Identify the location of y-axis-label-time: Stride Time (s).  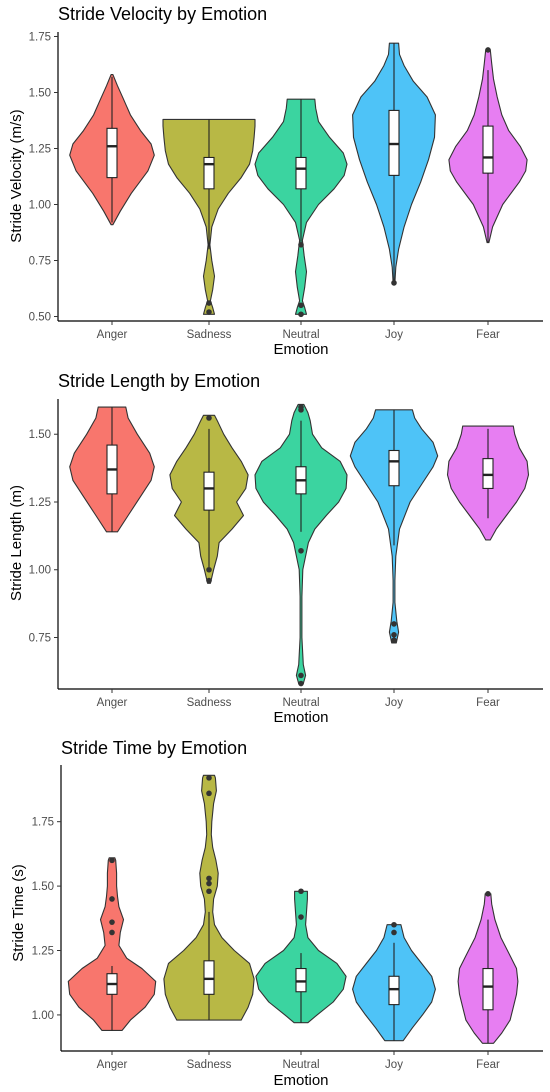
(18, 913).